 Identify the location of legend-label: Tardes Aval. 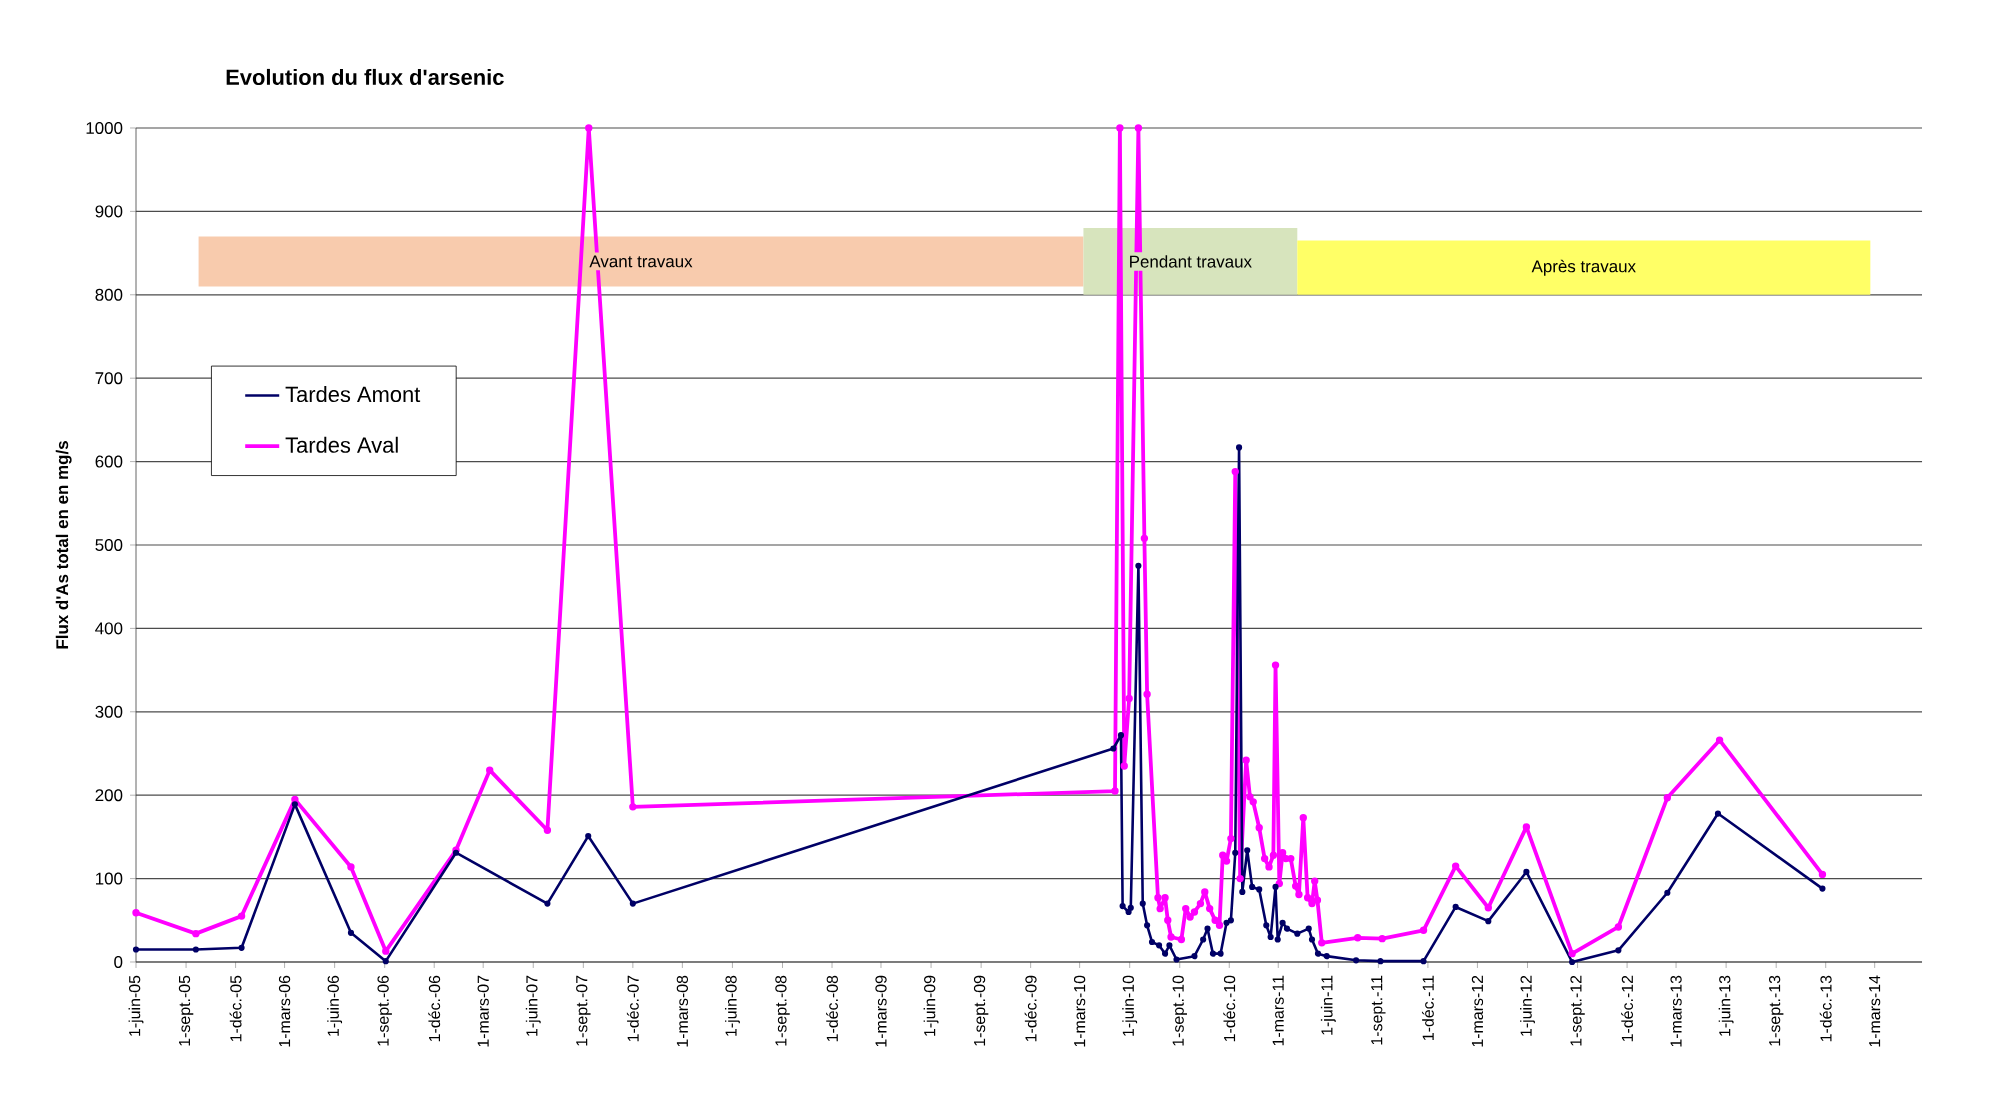
(341, 444).